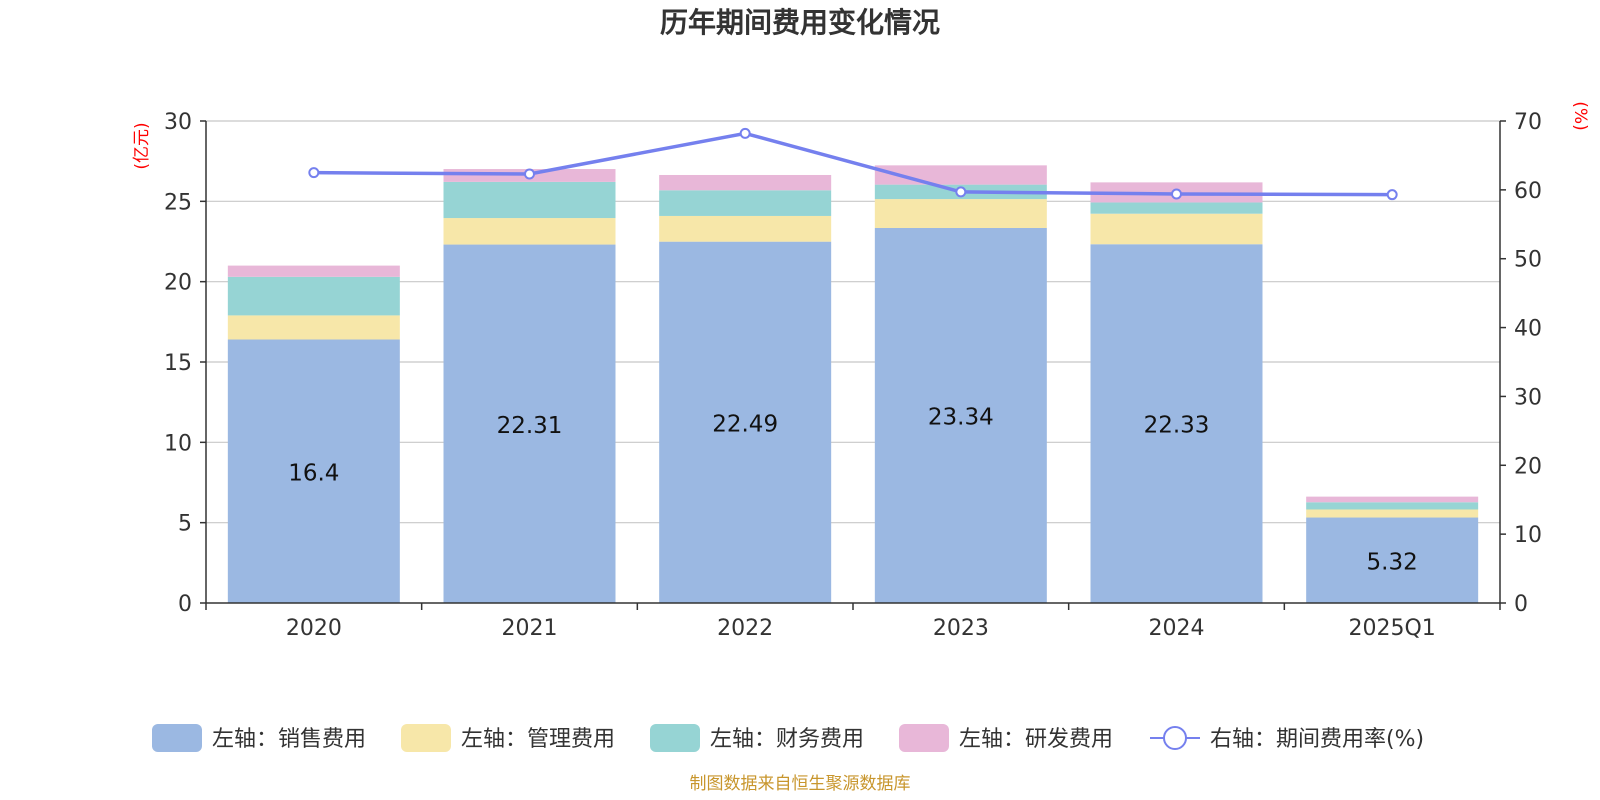 This screenshot has height=800, width=1600. Describe the element at coordinates (1392, 628) in the screenshot. I see `x-axis-tick-label: 2025Q1` at that location.